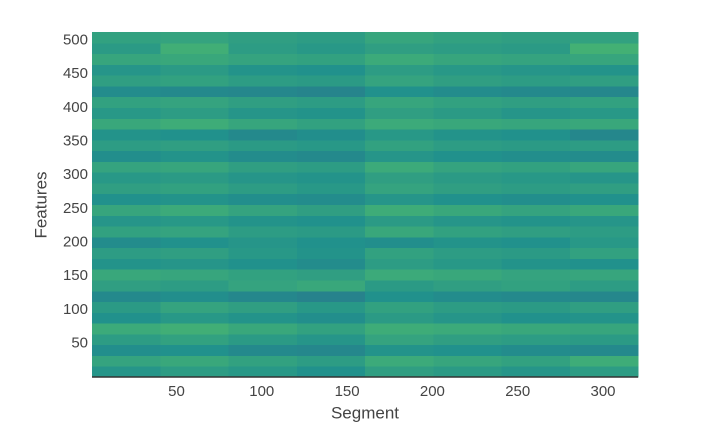 This screenshot has width=706, height=425. What do you see at coordinates (517, 391) in the screenshot?
I see `x-tick-label: 250` at bounding box center [517, 391].